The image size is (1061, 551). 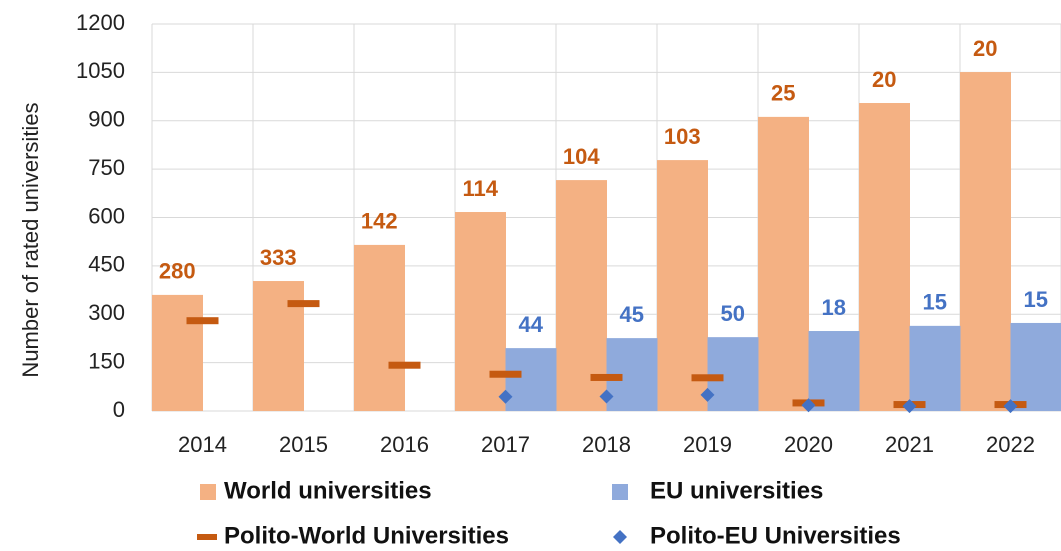 What do you see at coordinates (775, 535) in the screenshot?
I see `legend-label: Polito-EU Universities` at bounding box center [775, 535].